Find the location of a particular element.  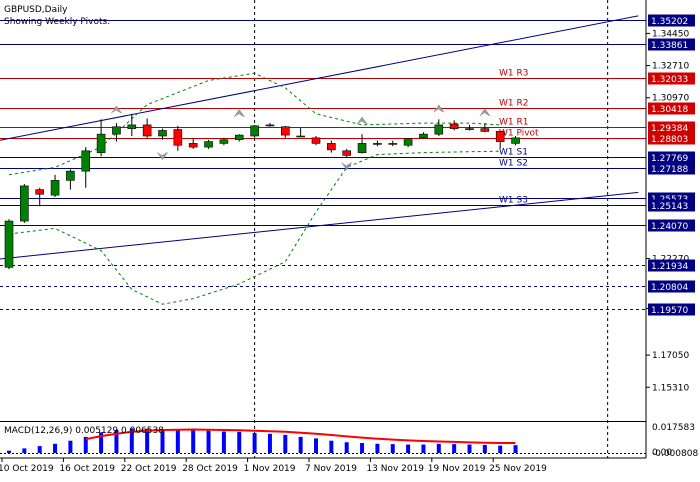

price-tag-label: 1.27188 is located at coordinates (669, 170).